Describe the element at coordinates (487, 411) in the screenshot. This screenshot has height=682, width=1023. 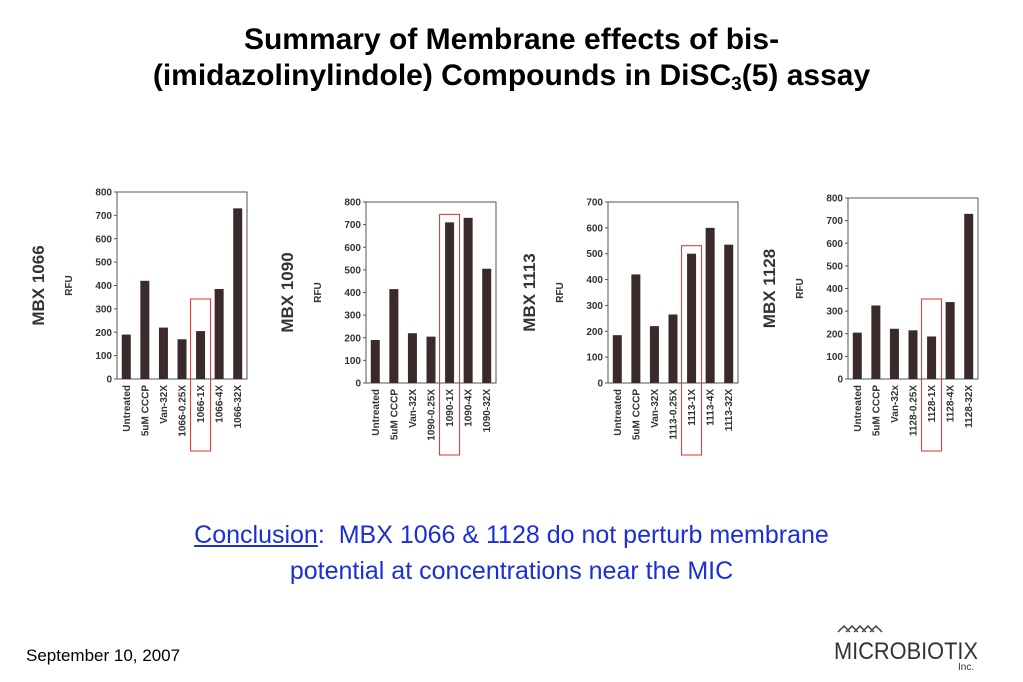
I see `x-tick-label: 1090-32X` at that location.